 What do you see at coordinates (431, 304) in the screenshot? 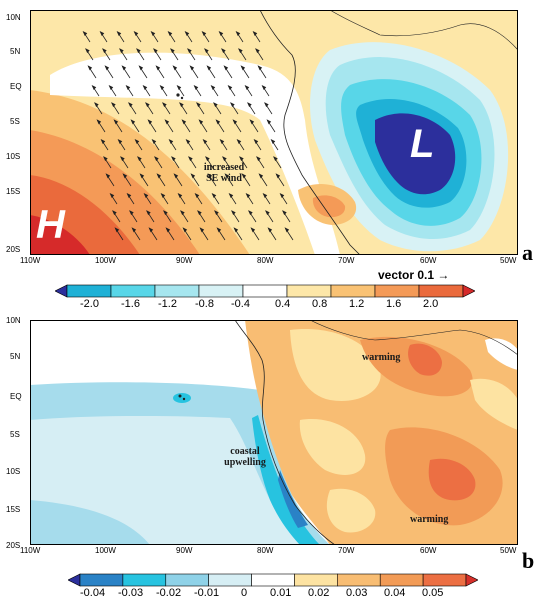
I see `colorbar-label: 2.0` at bounding box center [431, 304].